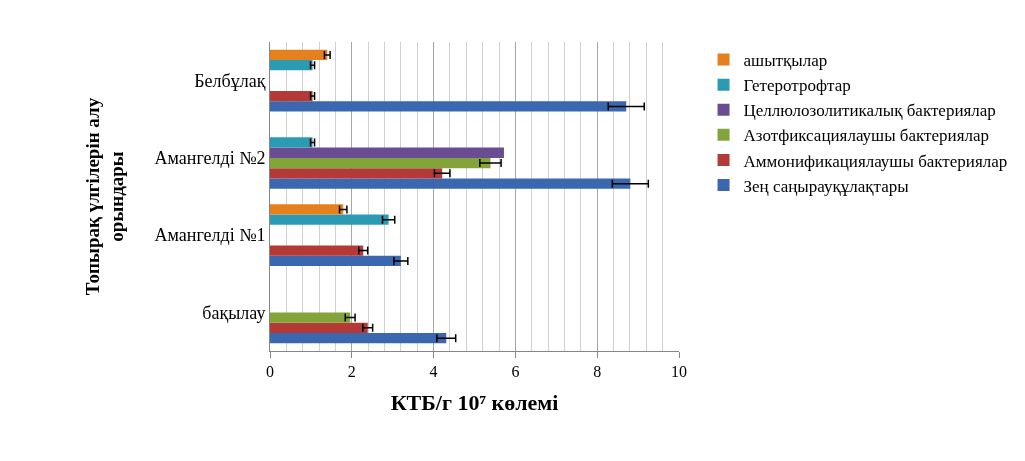 This screenshot has height=461, width=1025. What do you see at coordinates (826, 186) in the screenshot?
I see `legend-label: Зең саңырауқұлақтары` at bounding box center [826, 186].